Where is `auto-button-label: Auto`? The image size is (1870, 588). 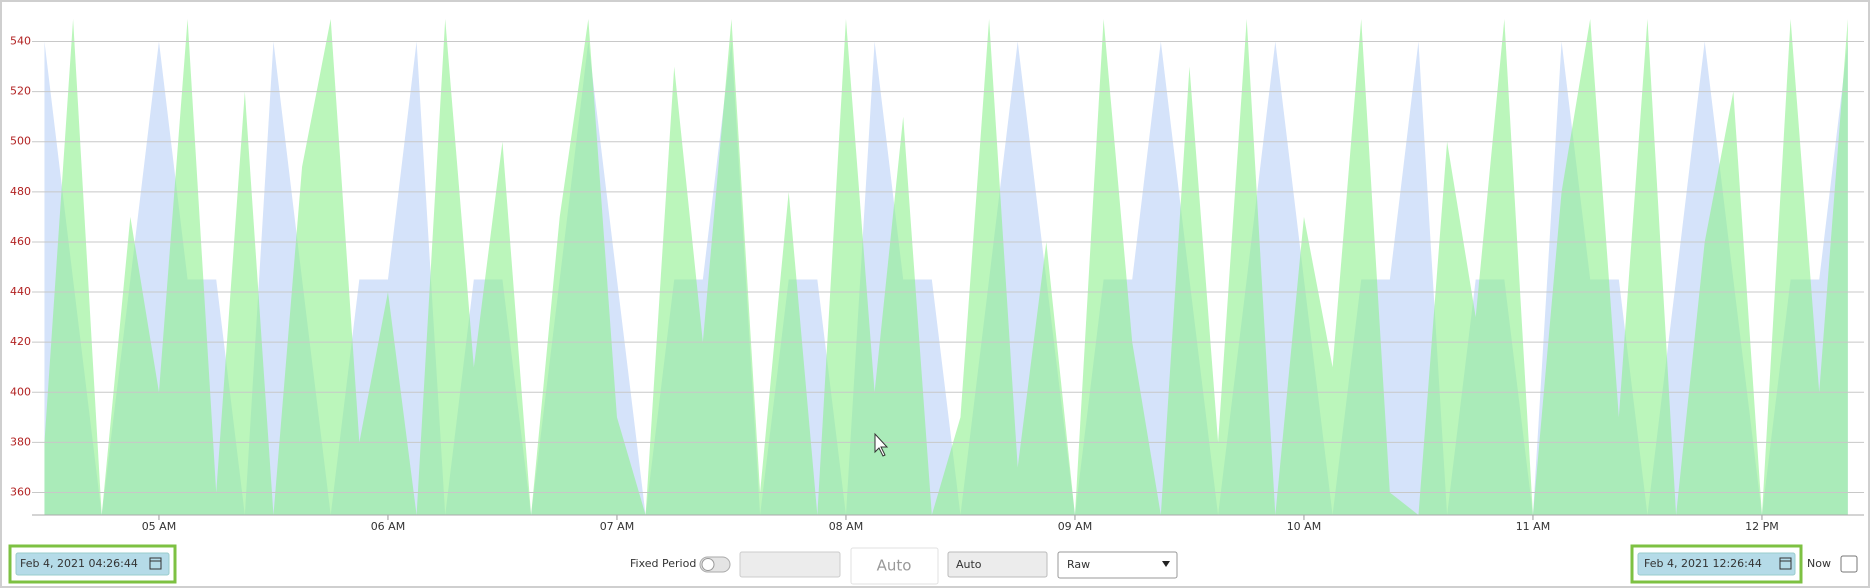 auto-button-label: Auto is located at coordinates (894, 566).